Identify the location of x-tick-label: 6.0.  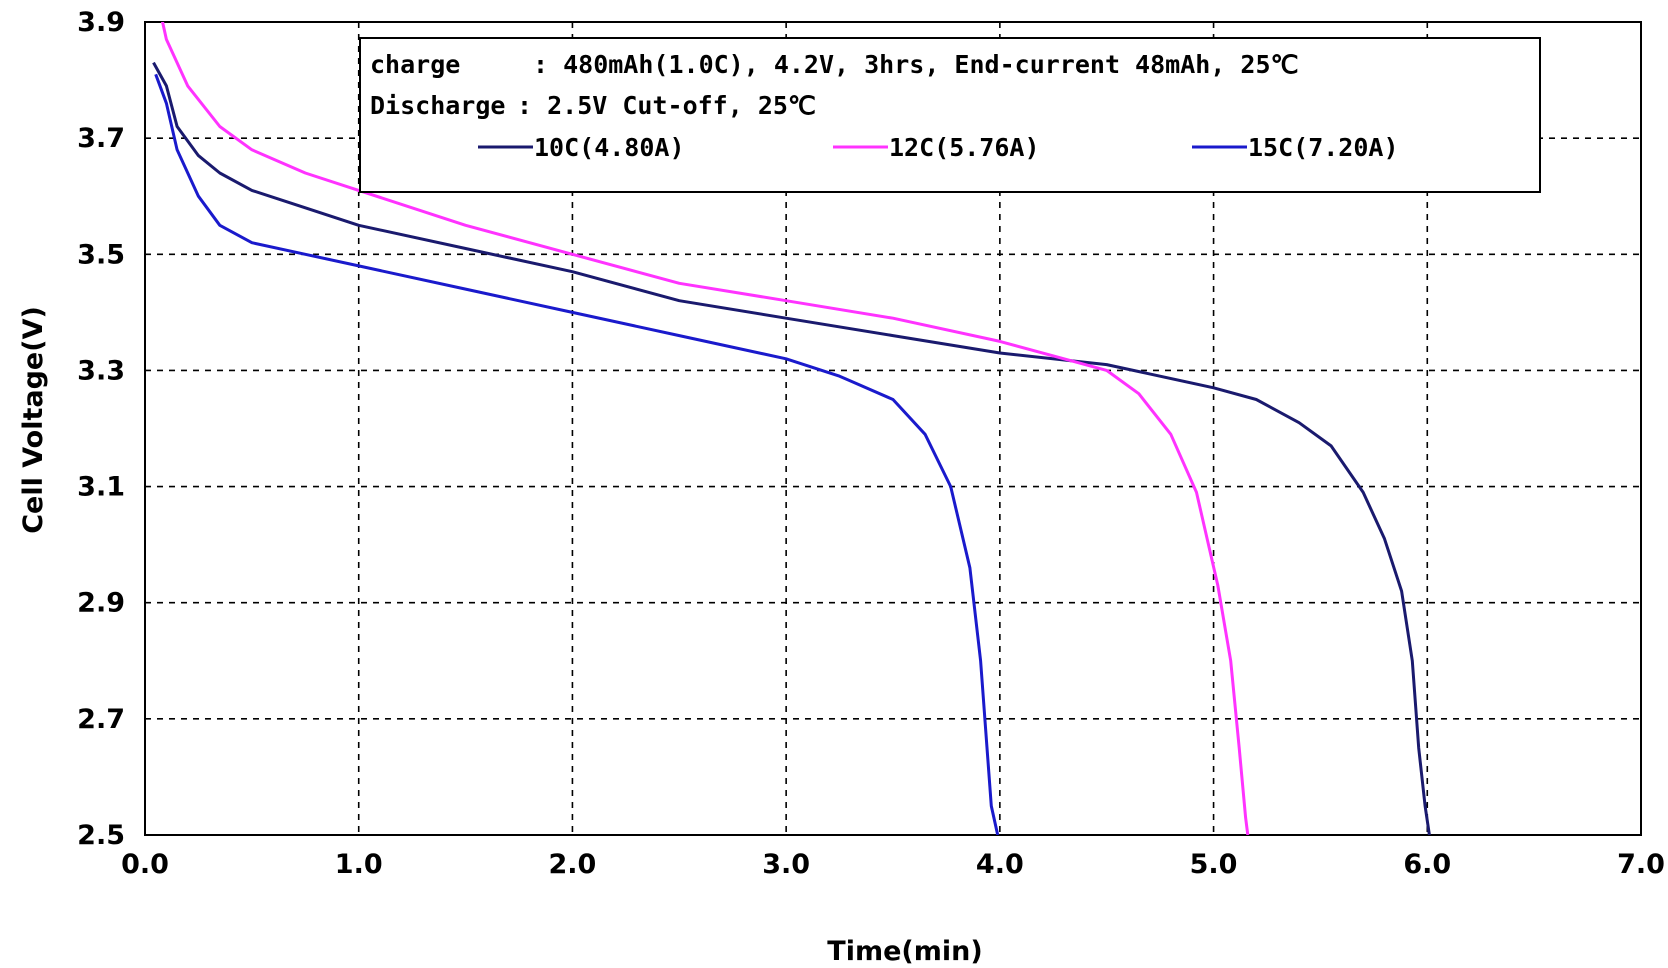
(1427, 864).